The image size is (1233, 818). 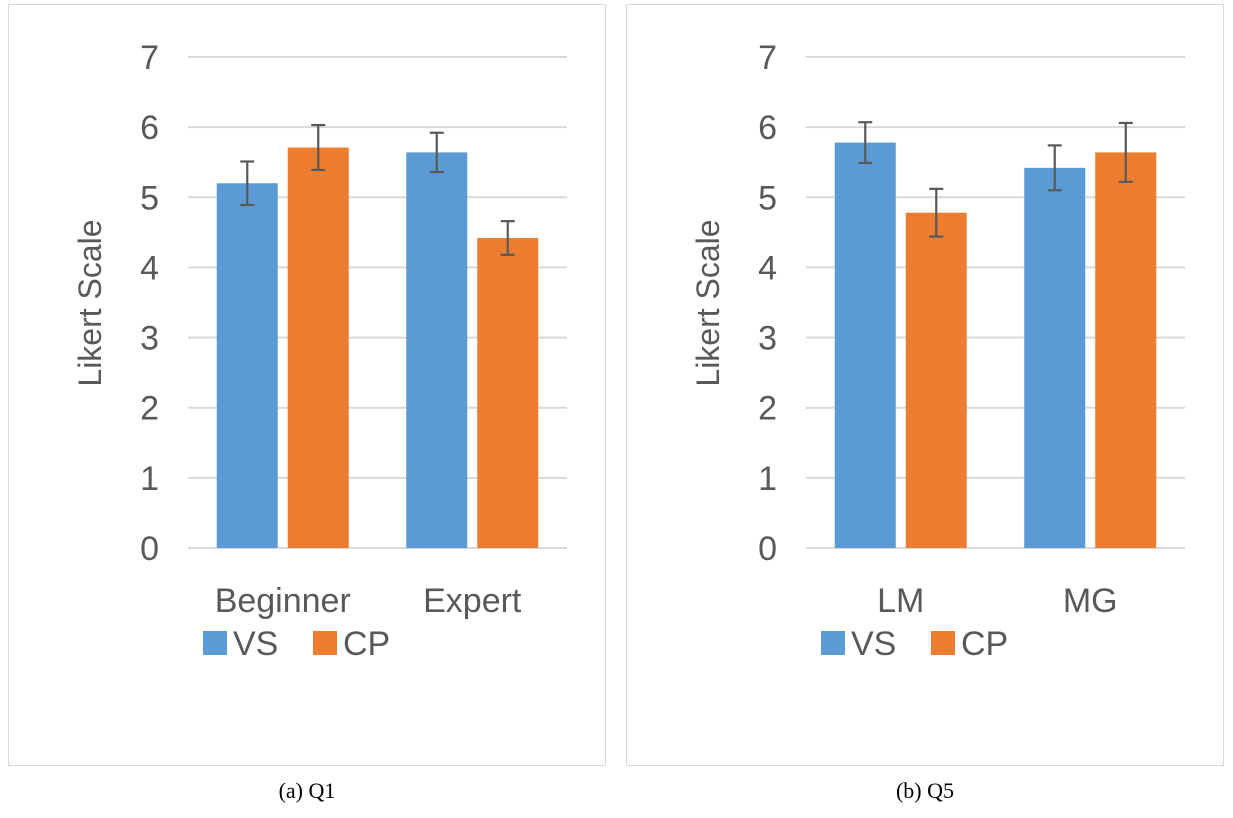 I want to click on x-category-label: Expert, so click(x=472, y=601).